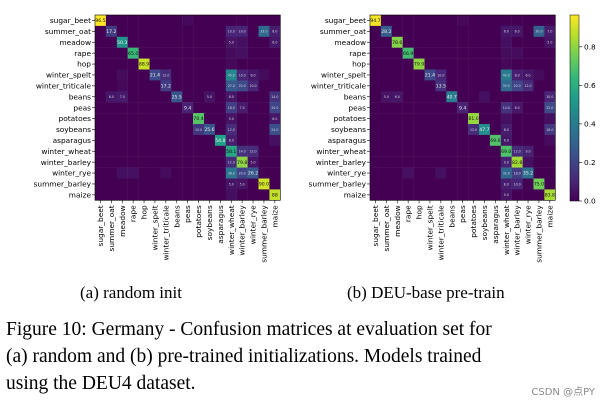 The width and height of the screenshot is (603, 404). What do you see at coordinates (462, 214) in the screenshot?
I see `x-tick-label: peas` at bounding box center [462, 214].